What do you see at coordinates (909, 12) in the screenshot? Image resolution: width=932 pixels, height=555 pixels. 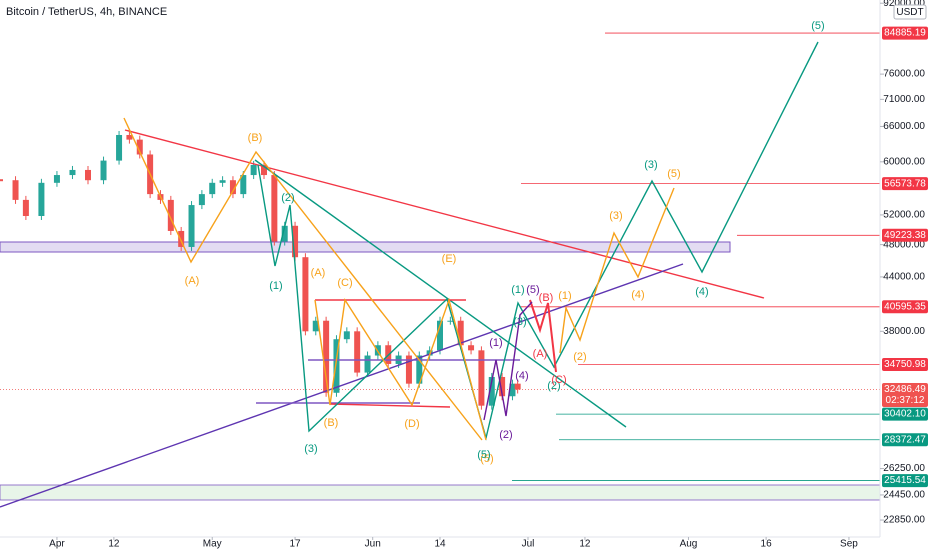 I see `y-unit: USDT` at bounding box center [909, 12].